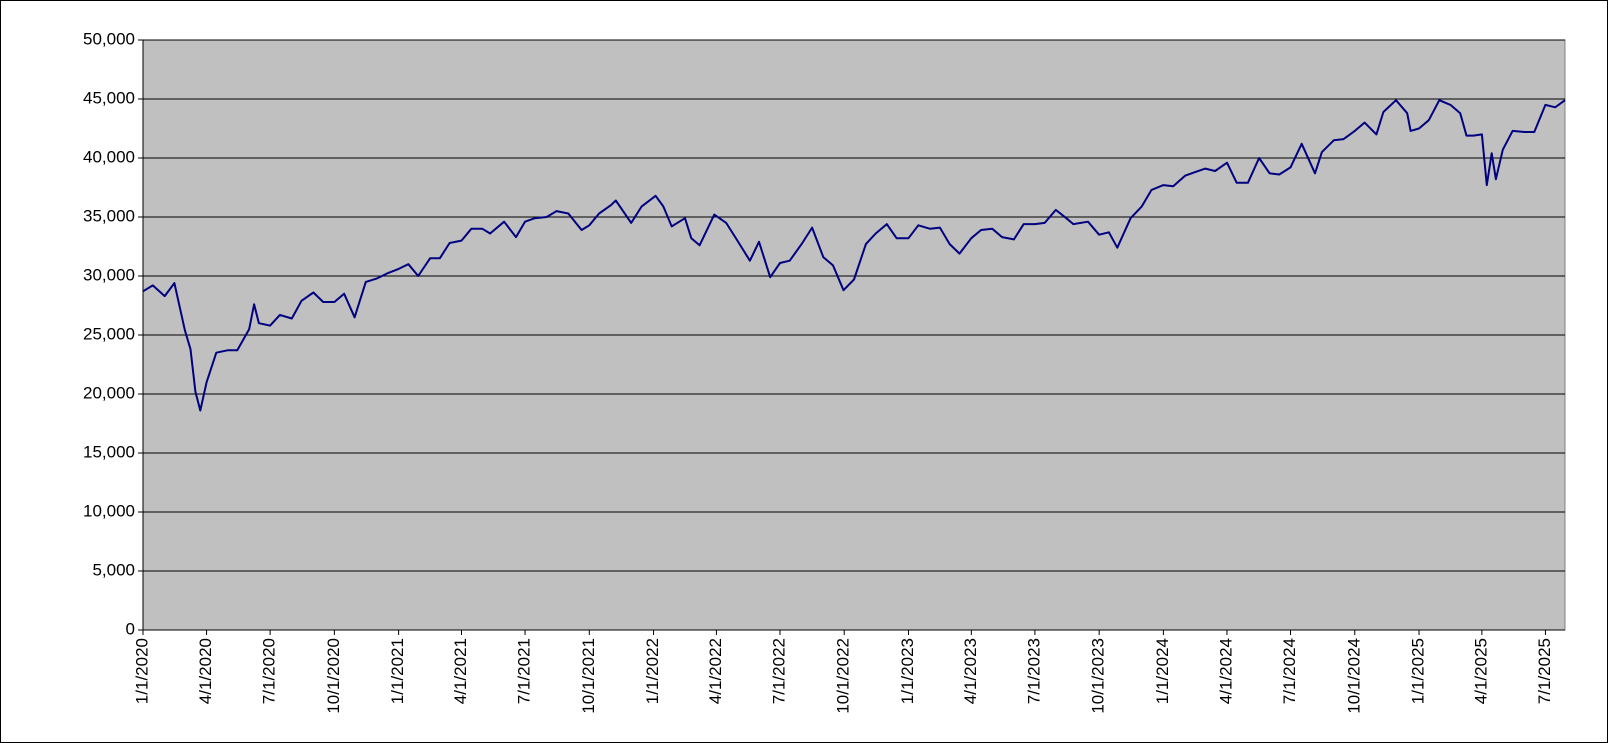 This screenshot has height=743, width=1608. Describe the element at coordinates (588, 676) in the screenshot. I see `x-tick-label: 10/1/2021` at that location.